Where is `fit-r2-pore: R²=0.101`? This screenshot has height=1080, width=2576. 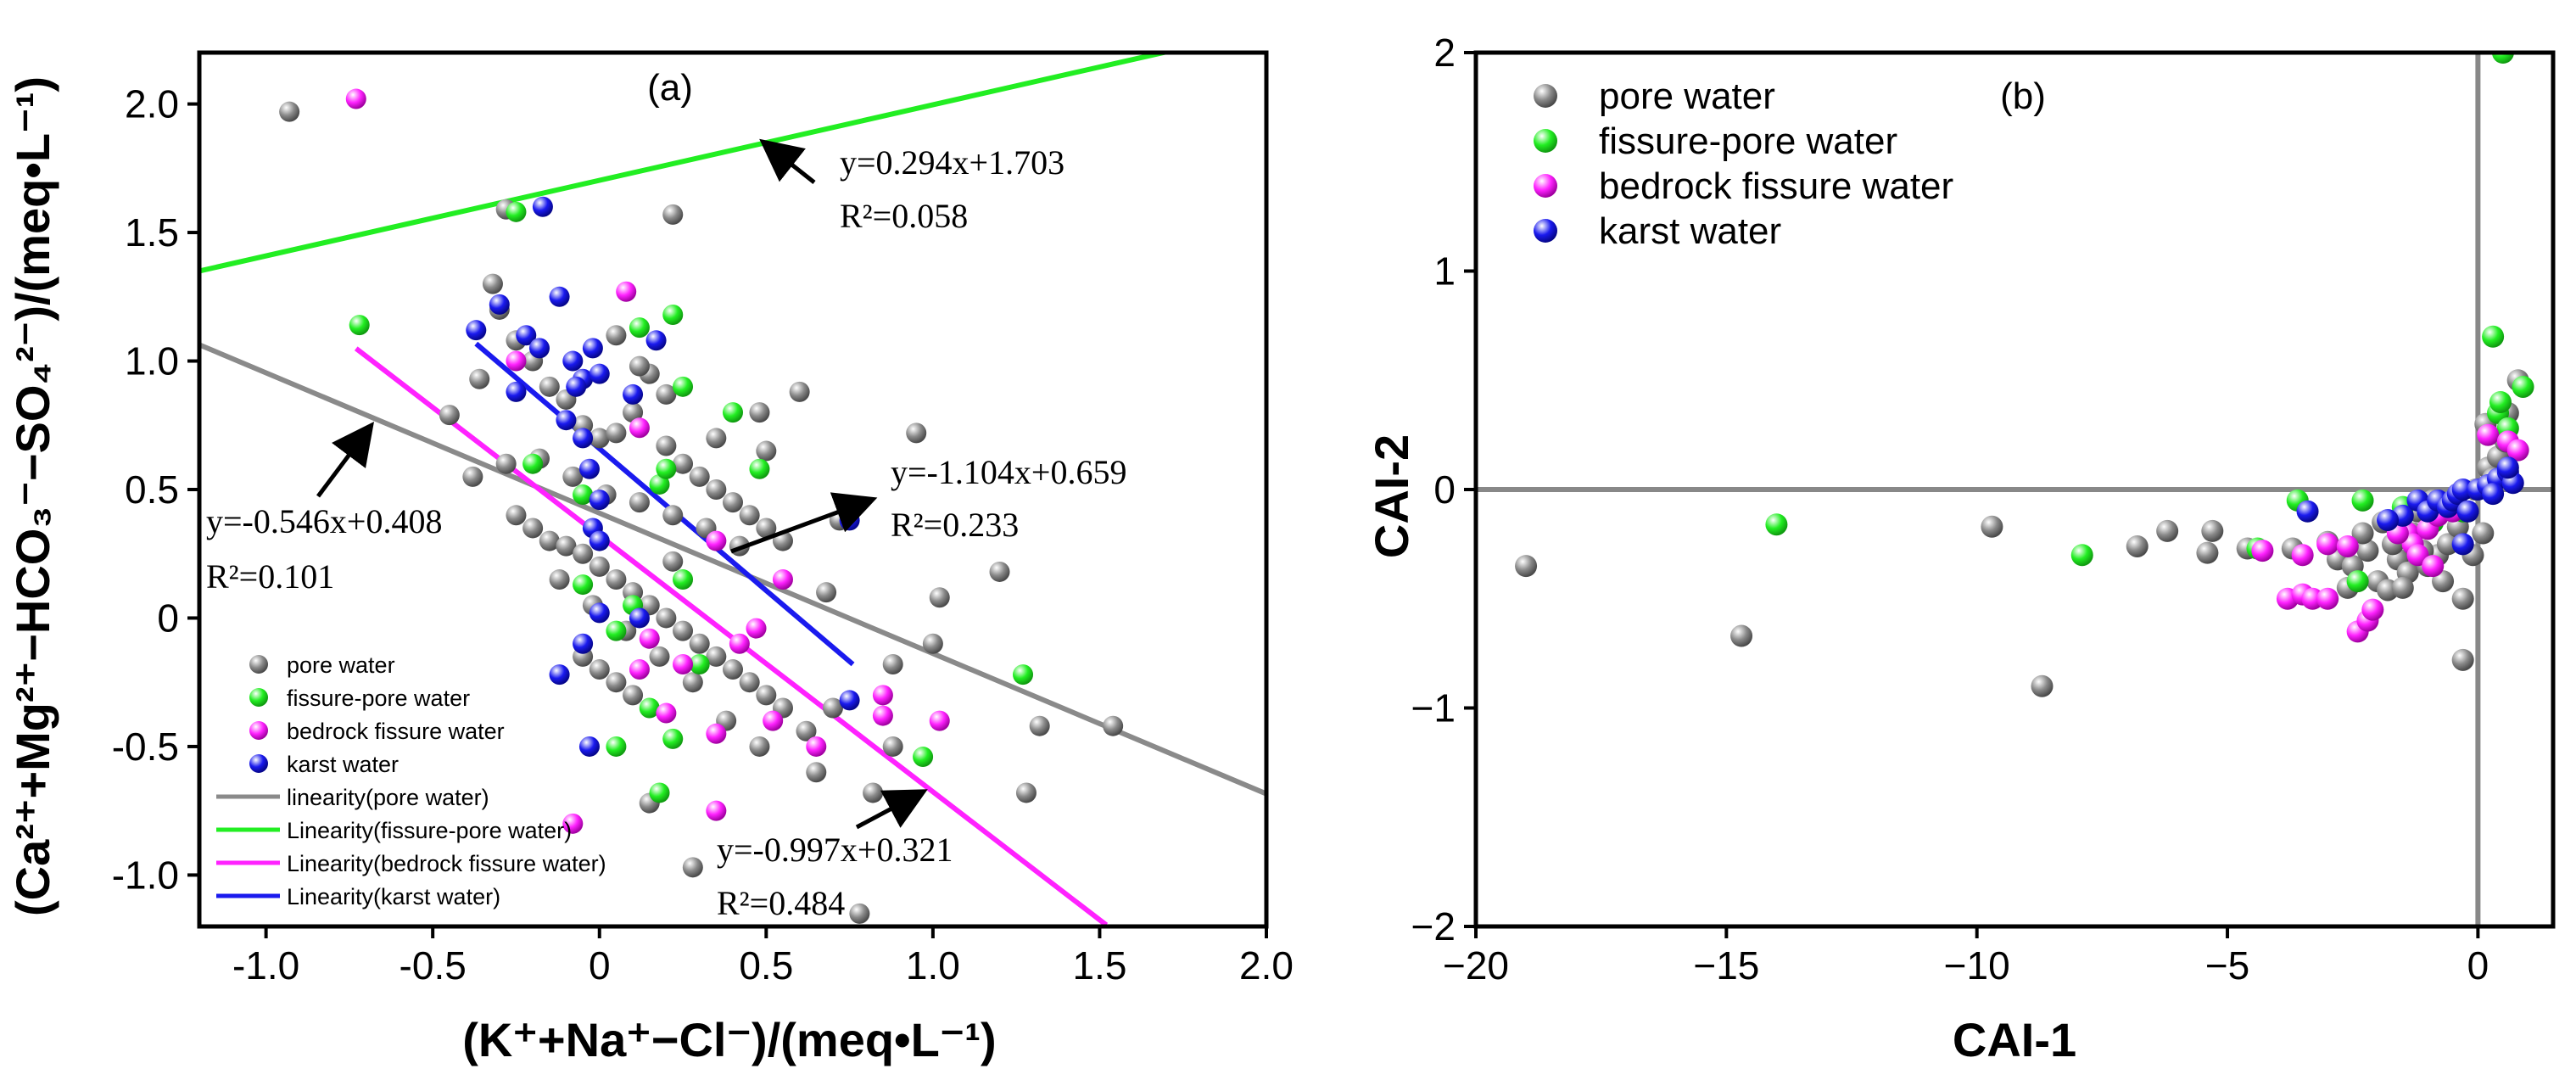 fit-r2-pore: R²=0.101 is located at coordinates (270, 576).